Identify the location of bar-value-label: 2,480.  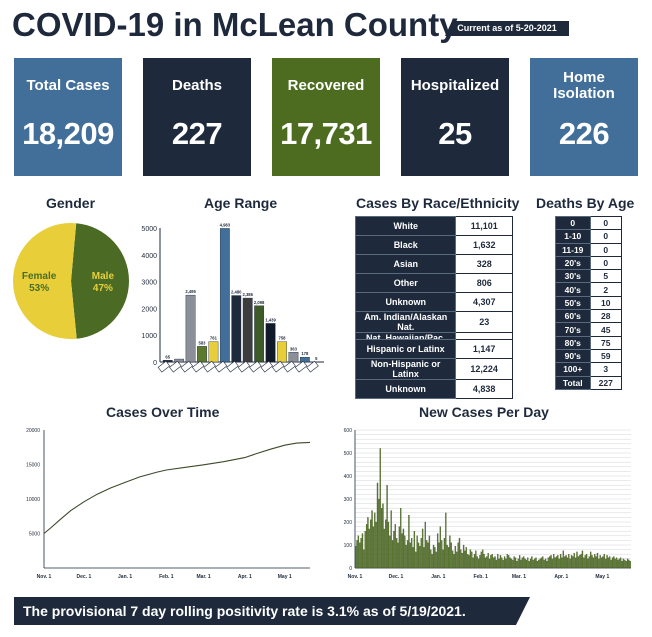
(236, 292).